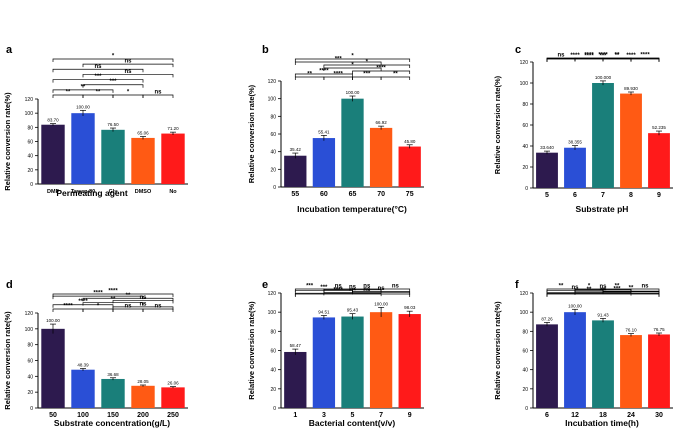  What do you see at coordinates (659, 127) in the screenshot?
I see `data-label: 52.235` at bounding box center [659, 127].